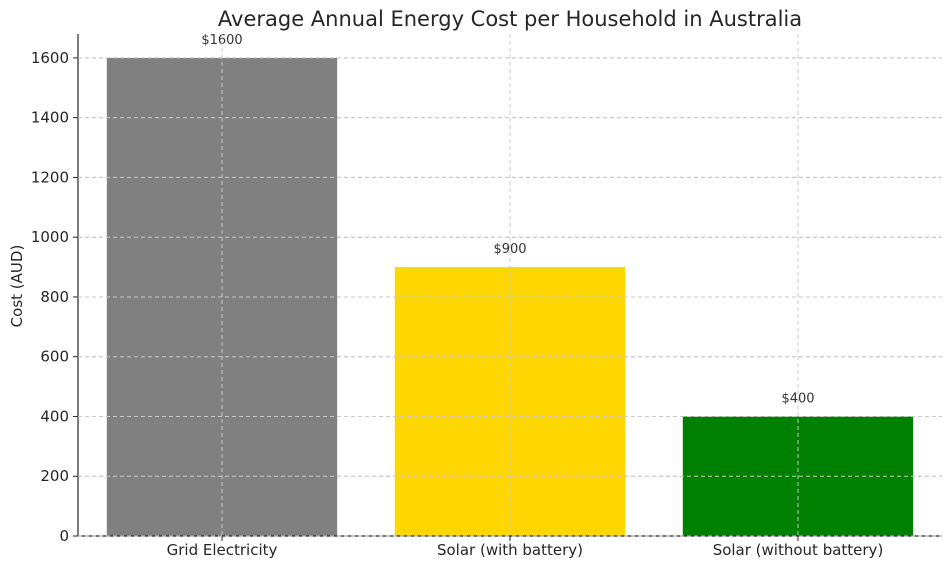 The width and height of the screenshot is (952, 567). What do you see at coordinates (798, 550) in the screenshot?
I see `x-tick-label: Solar (without battery)` at bounding box center [798, 550].